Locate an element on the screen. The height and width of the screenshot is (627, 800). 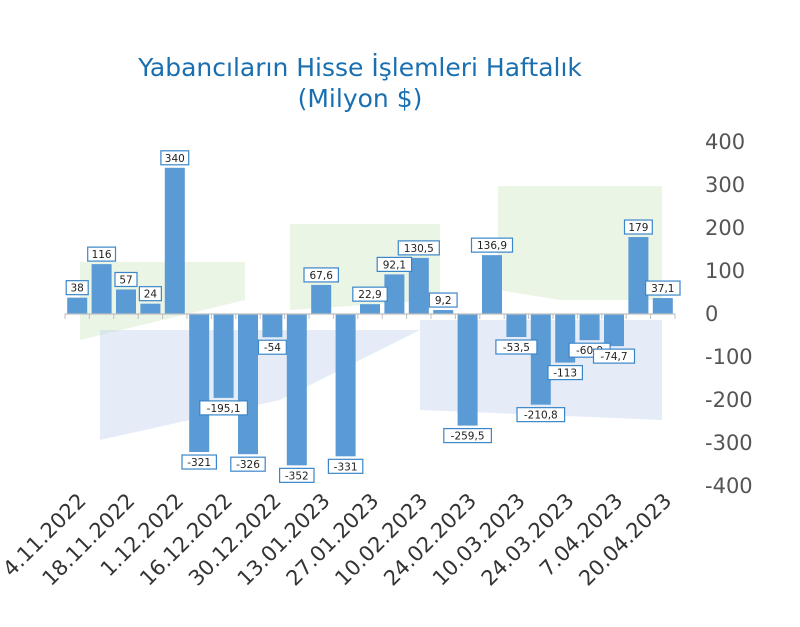
data-label-text: -210,8 is located at coordinates (541, 416).